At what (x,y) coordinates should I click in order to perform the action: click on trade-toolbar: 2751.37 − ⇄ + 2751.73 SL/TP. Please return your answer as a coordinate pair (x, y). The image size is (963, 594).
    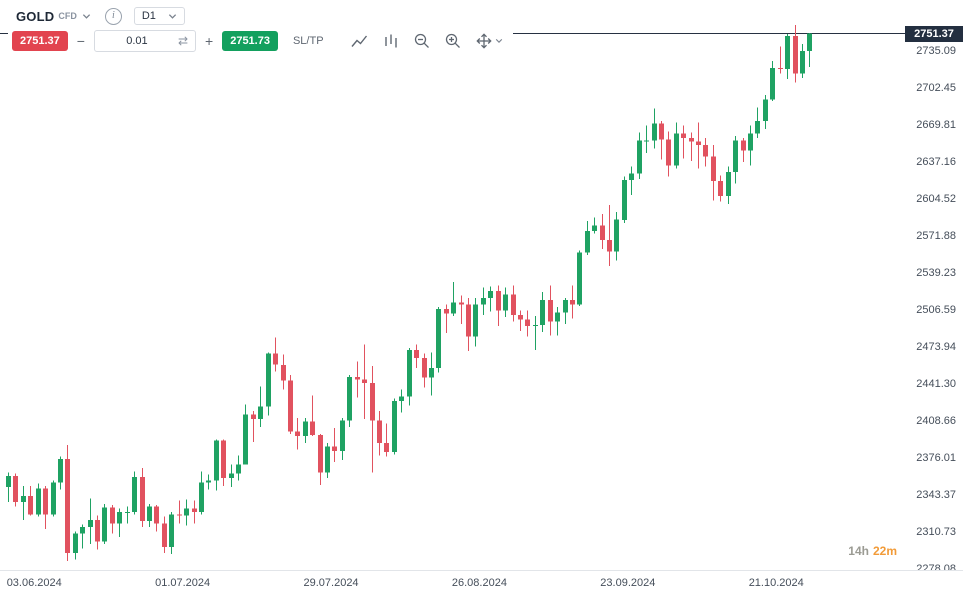
    Looking at the image, I should click on (260, 41).